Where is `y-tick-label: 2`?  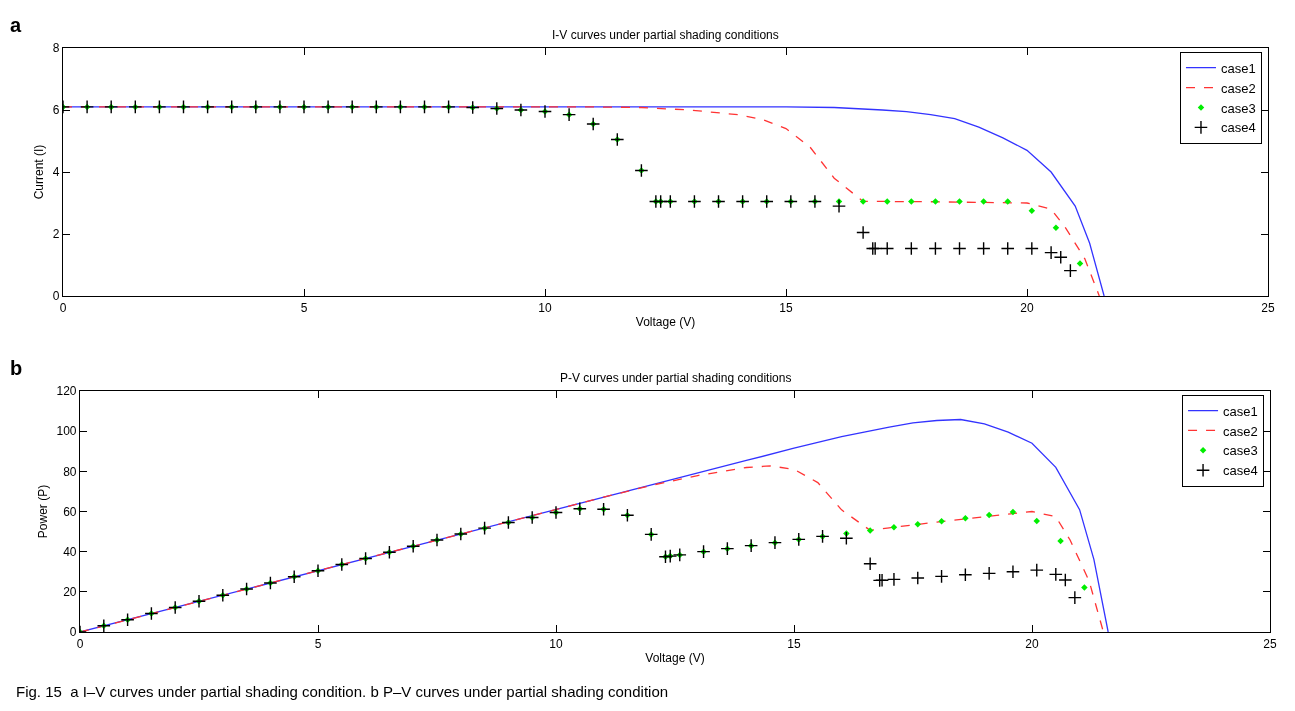 y-tick-label: 2 is located at coordinates (56, 234).